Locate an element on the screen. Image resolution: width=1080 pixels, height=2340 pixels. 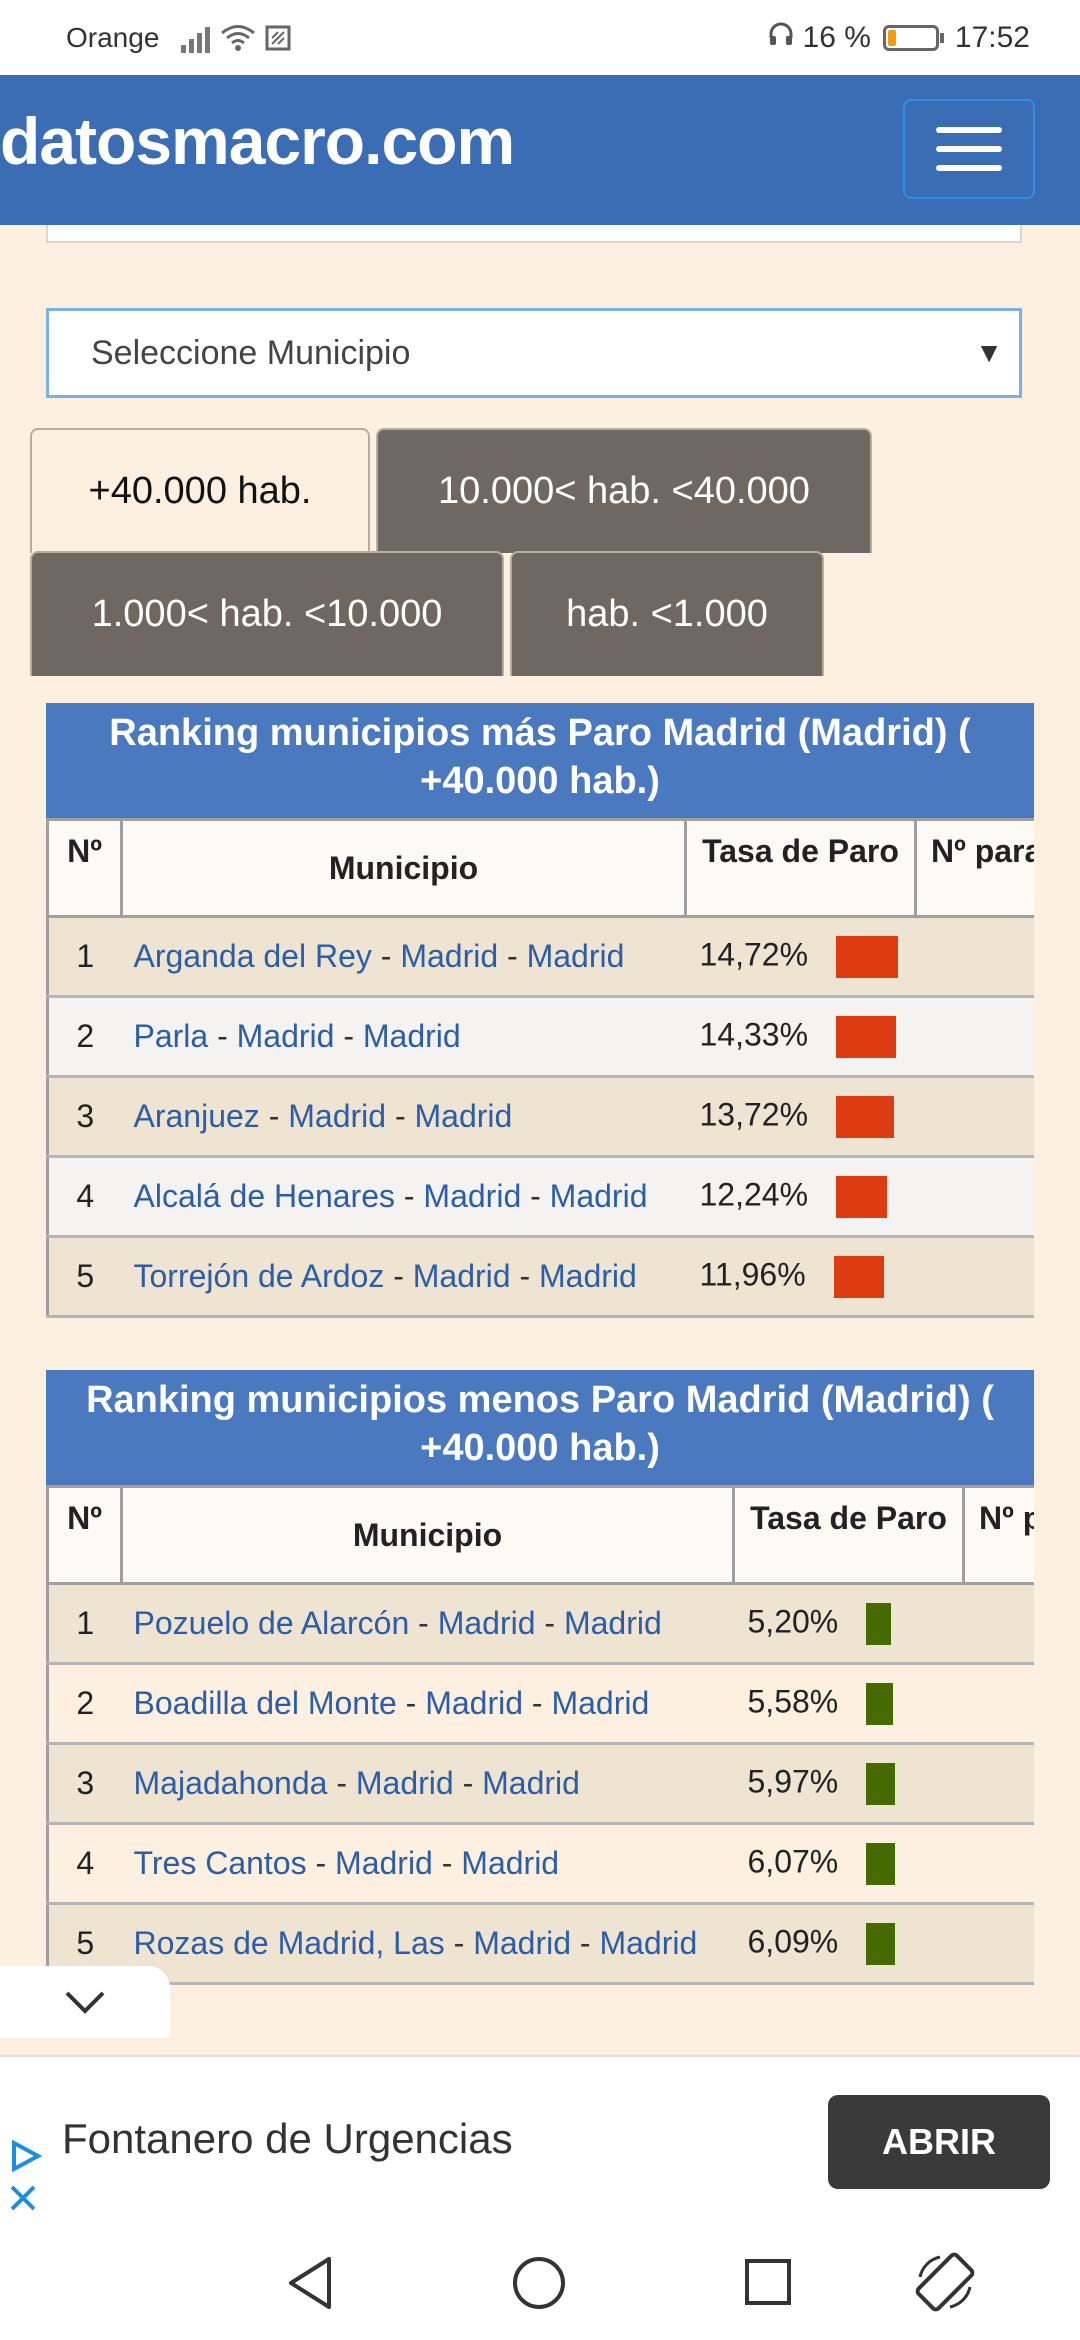
rotate-icon is located at coordinates (945, 2282).